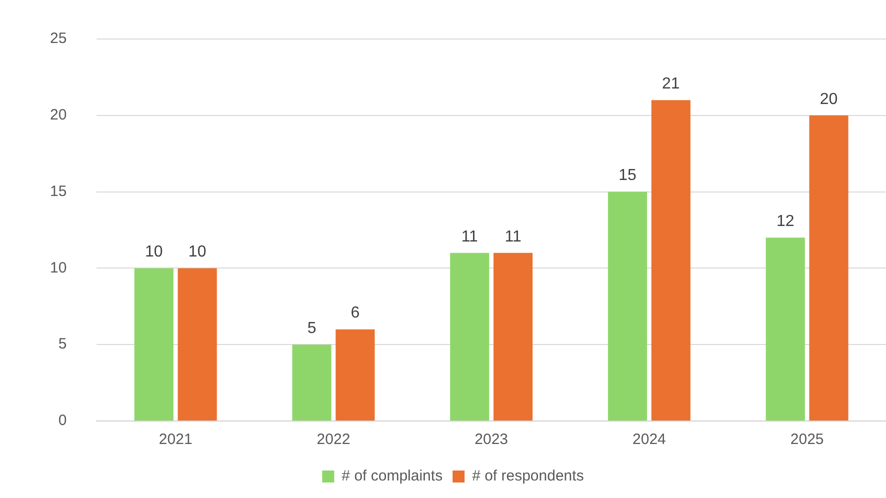 The height and width of the screenshot is (498, 886). Describe the element at coordinates (62, 344) in the screenshot. I see `y-tick-label: 5` at that location.